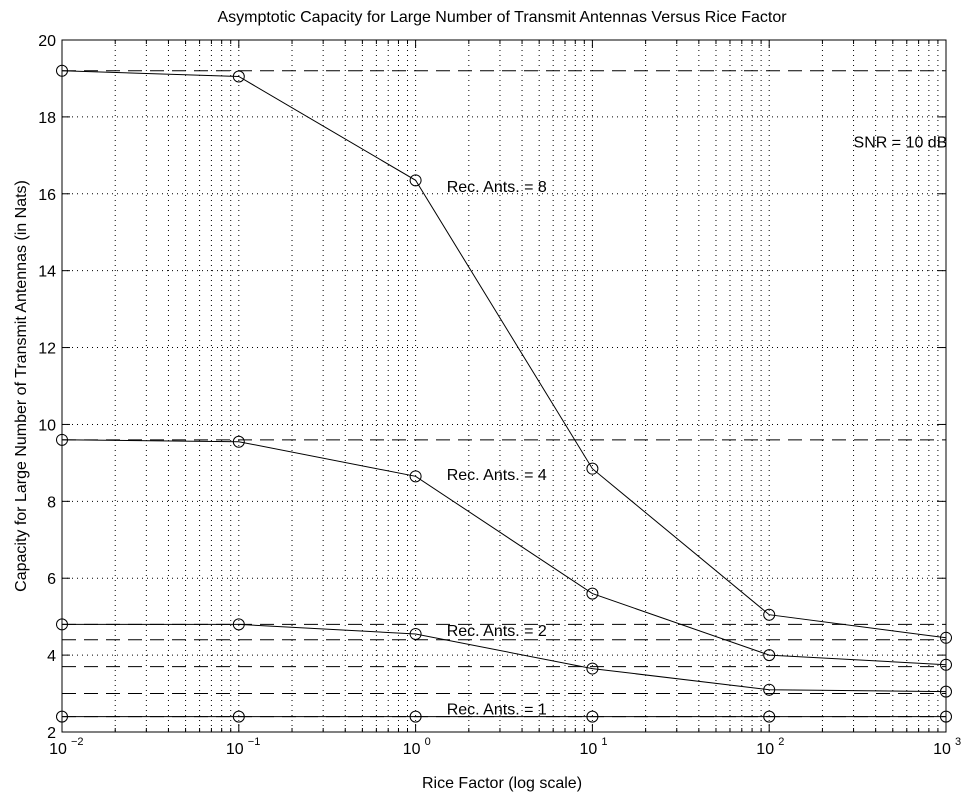  What do you see at coordinates (428, 742) in the screenshot?
I see `x-tick-exponent: 0` at bounding box center [428, 742].